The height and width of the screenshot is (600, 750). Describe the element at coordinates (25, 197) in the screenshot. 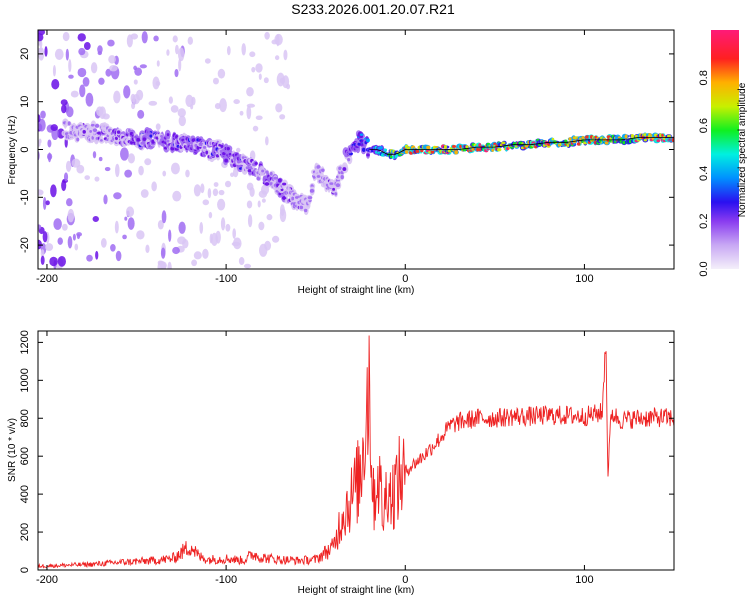

I see `y-tick-label: -10` at that location.